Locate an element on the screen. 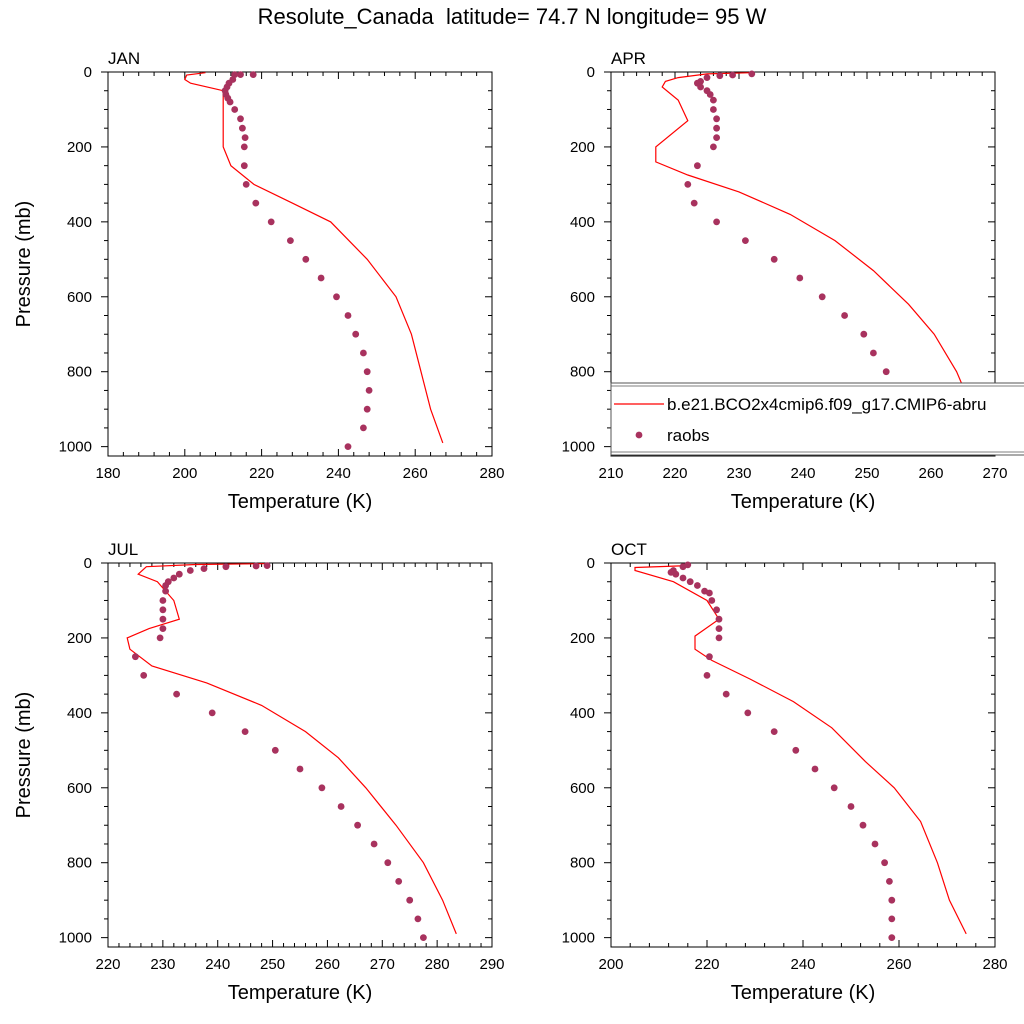 The width and height of the screenshot is (1024, 1024). x-tick-label: 270 is located at coordinates (994, 473).